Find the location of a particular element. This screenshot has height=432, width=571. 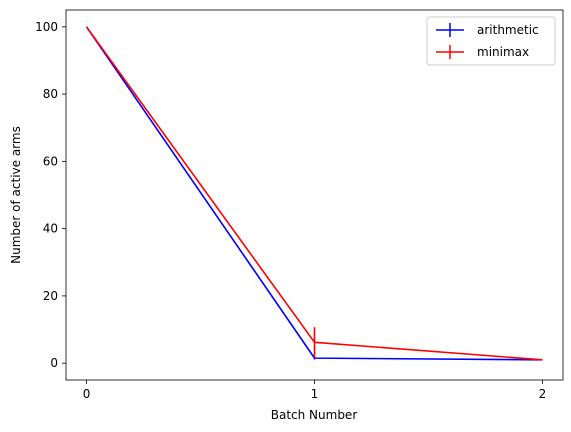

legend-entry-arithmetic: arithmetic is located at coordinates (487, 30).